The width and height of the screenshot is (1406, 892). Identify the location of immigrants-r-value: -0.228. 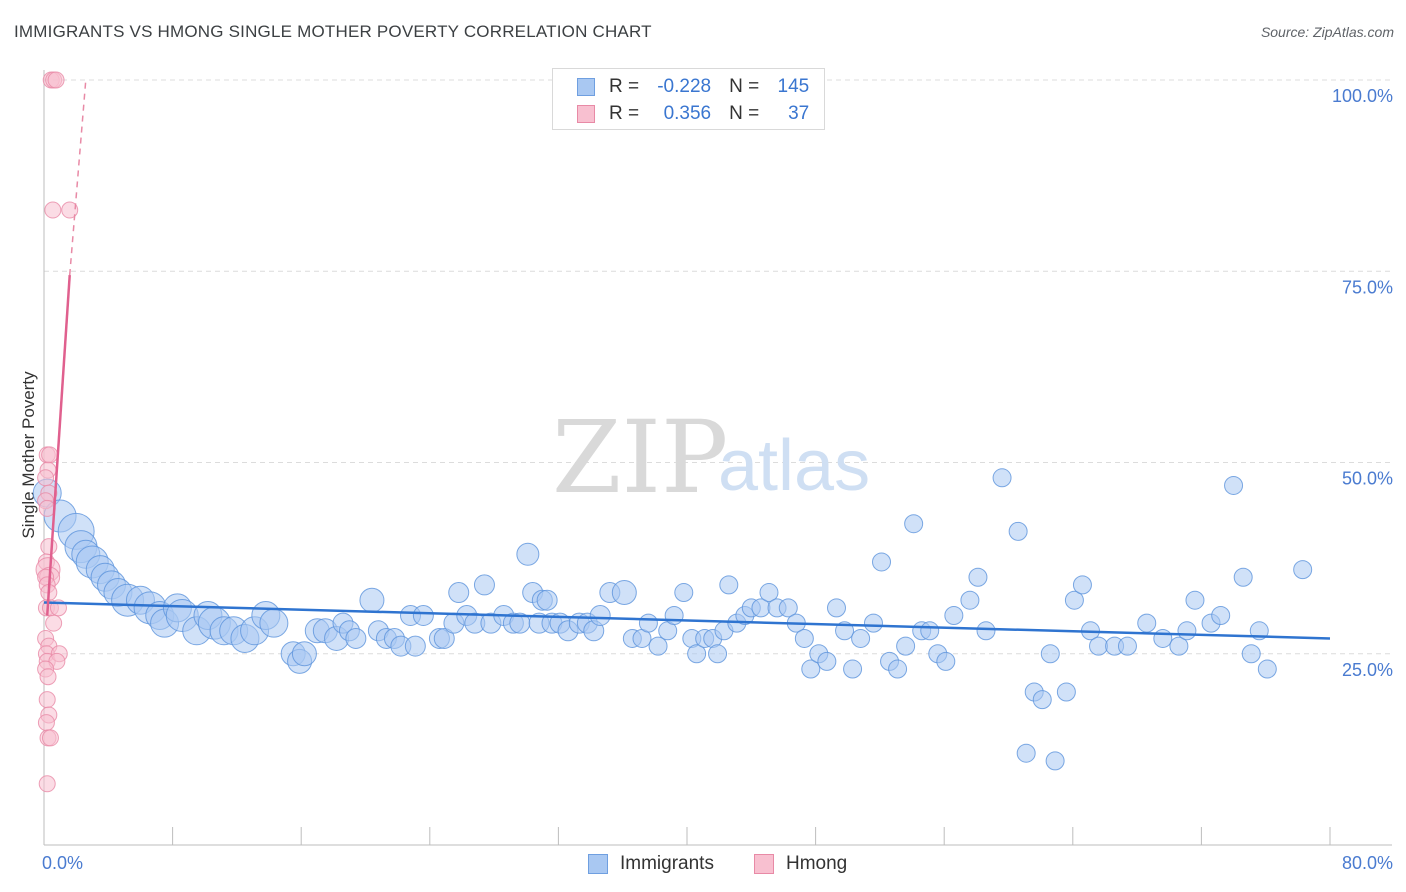
(684, 86).